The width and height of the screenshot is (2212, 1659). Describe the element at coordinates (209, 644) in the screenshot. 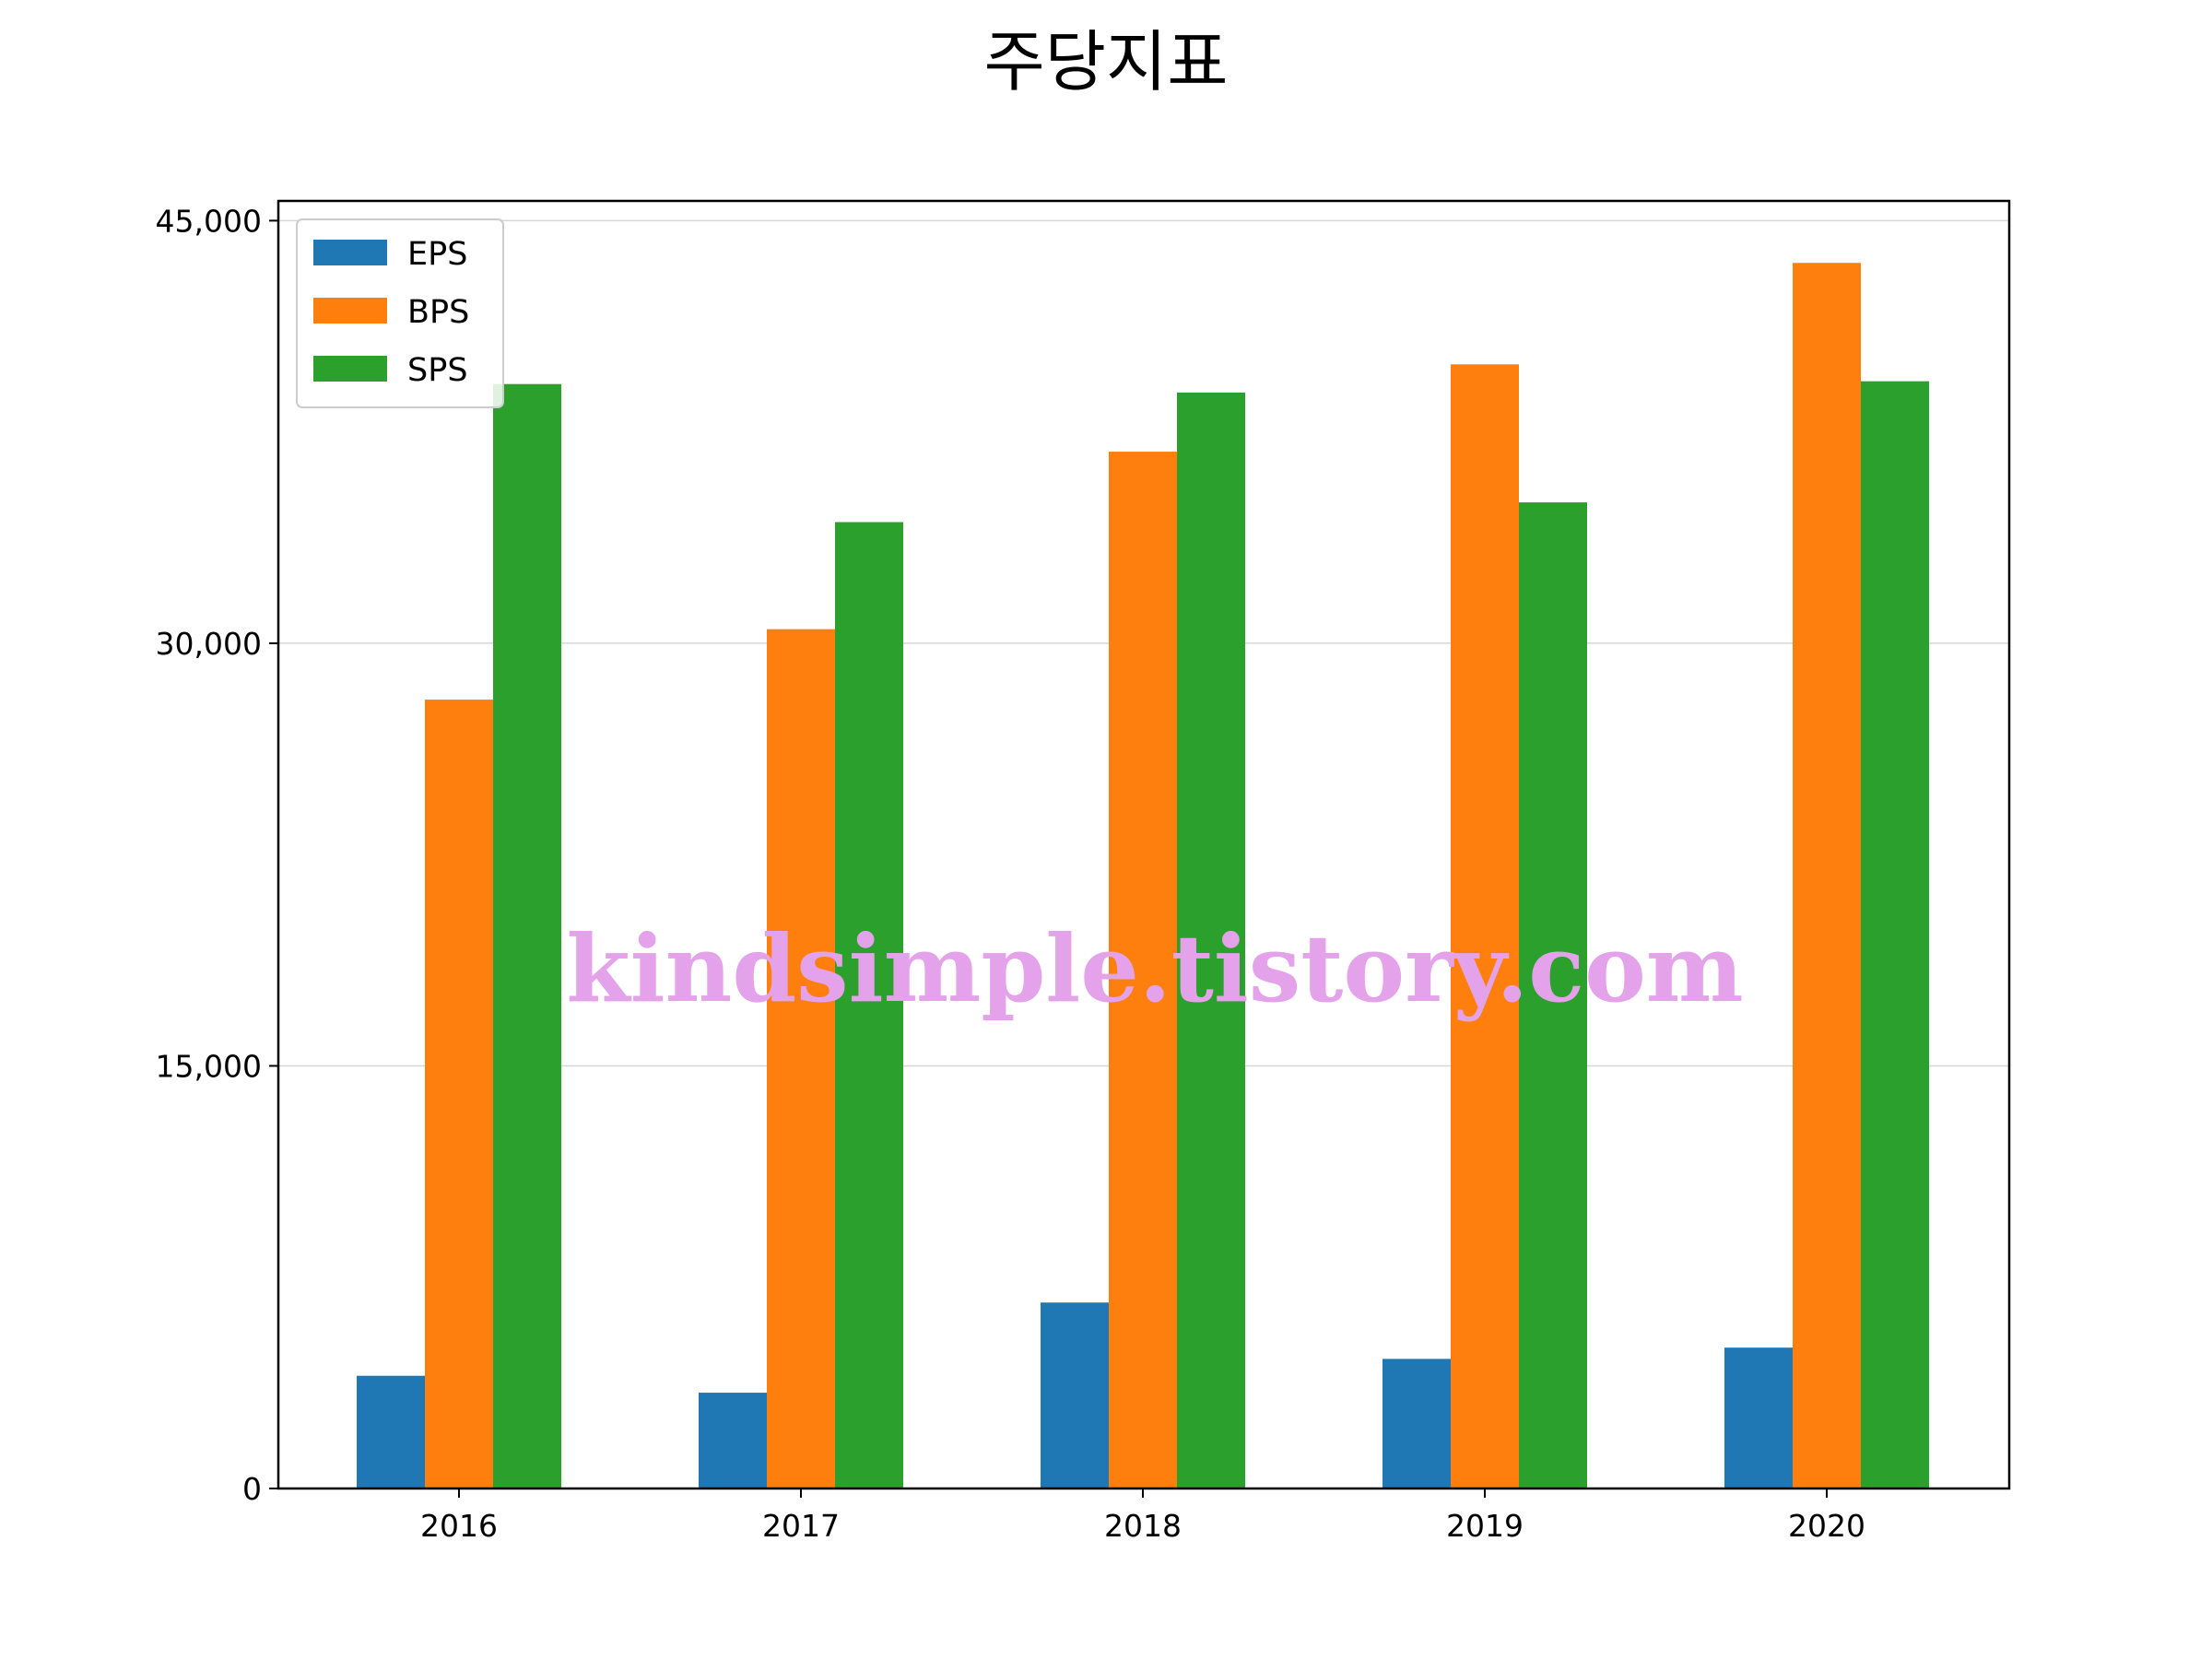

I see `y-tick-label: 30,000` at that location.